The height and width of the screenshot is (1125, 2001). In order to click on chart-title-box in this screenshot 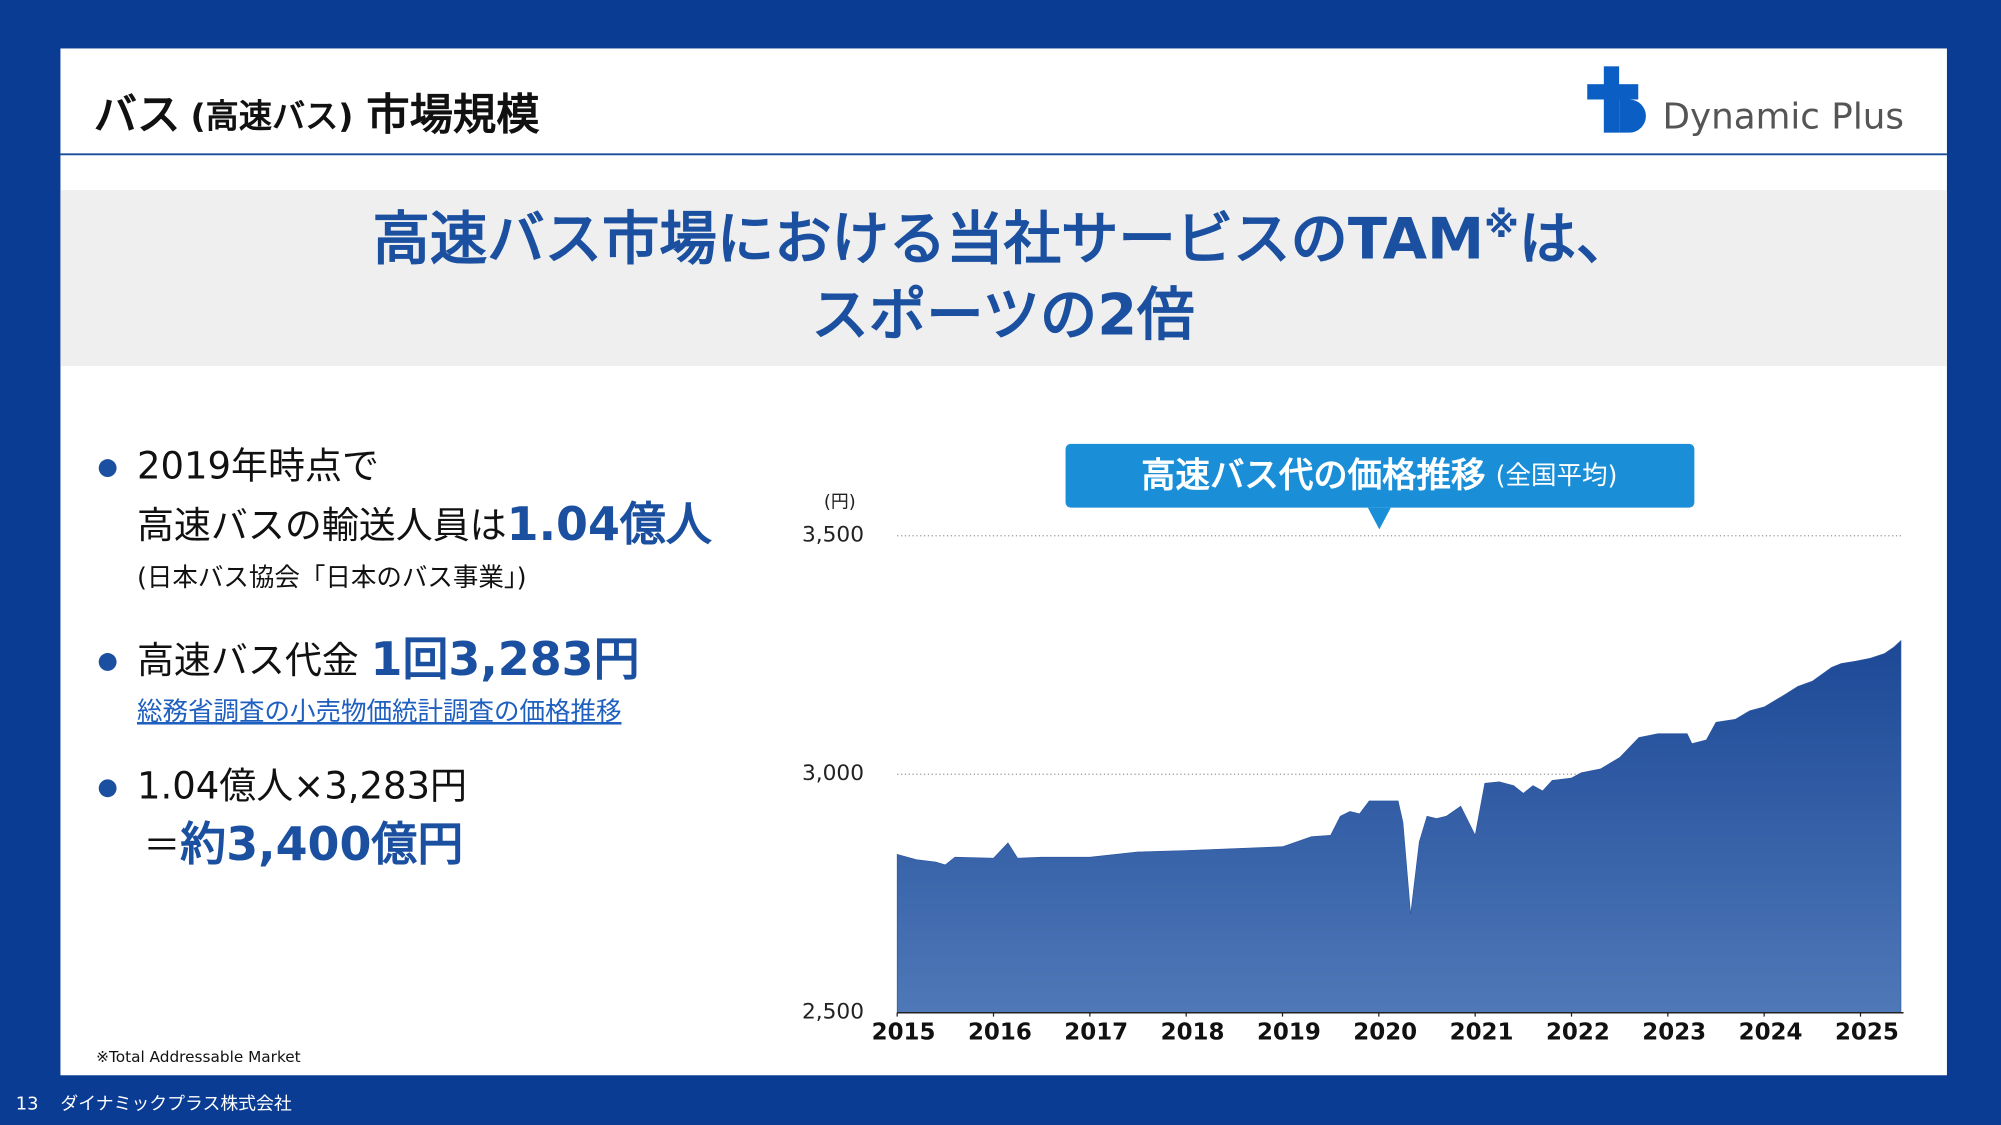, I will do `click(1380, 475)`.